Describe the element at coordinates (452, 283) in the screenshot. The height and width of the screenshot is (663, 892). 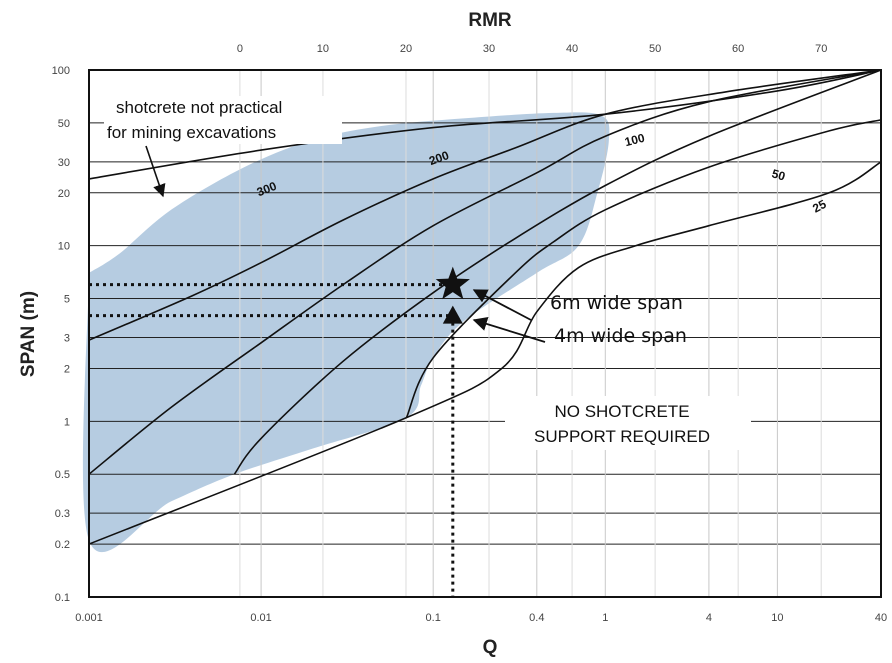
I see `marker-star-6m` at that location.